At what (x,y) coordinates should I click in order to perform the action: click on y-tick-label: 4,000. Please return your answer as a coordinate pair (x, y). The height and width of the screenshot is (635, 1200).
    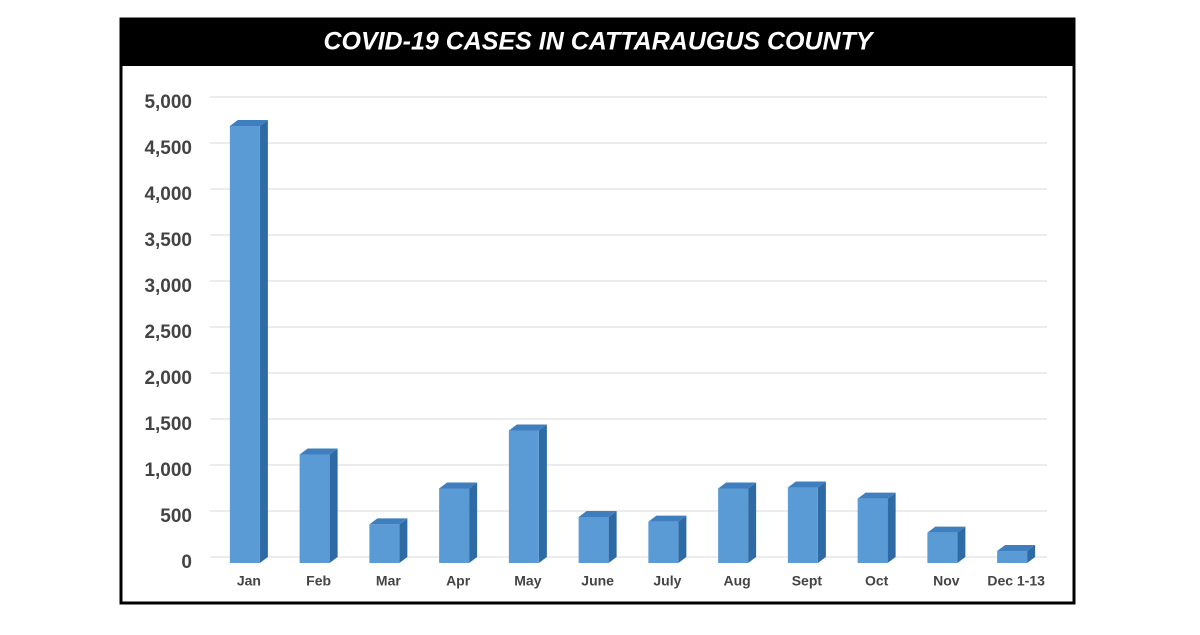
    Looking at the image, I should click on (168, 194).